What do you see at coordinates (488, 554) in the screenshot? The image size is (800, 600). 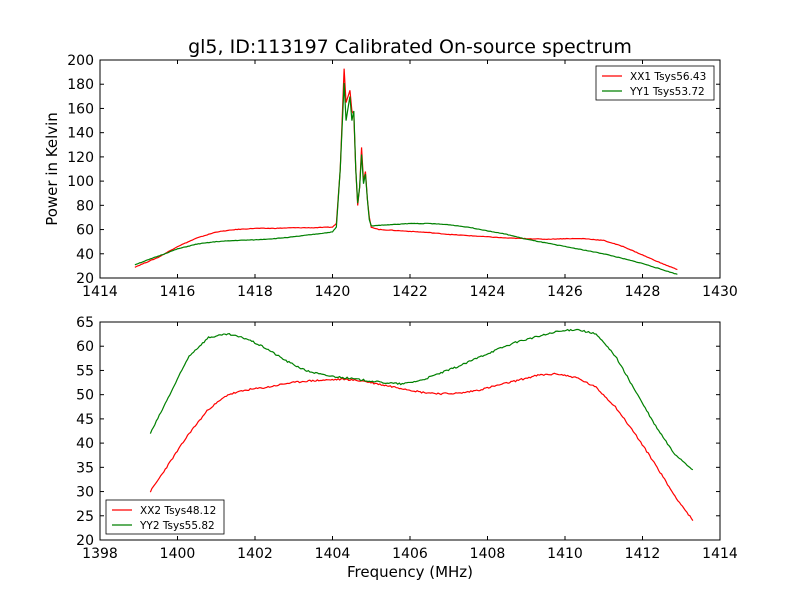 I see `bottom-x-tick-label: 1408` at bounding box center [488, 554].